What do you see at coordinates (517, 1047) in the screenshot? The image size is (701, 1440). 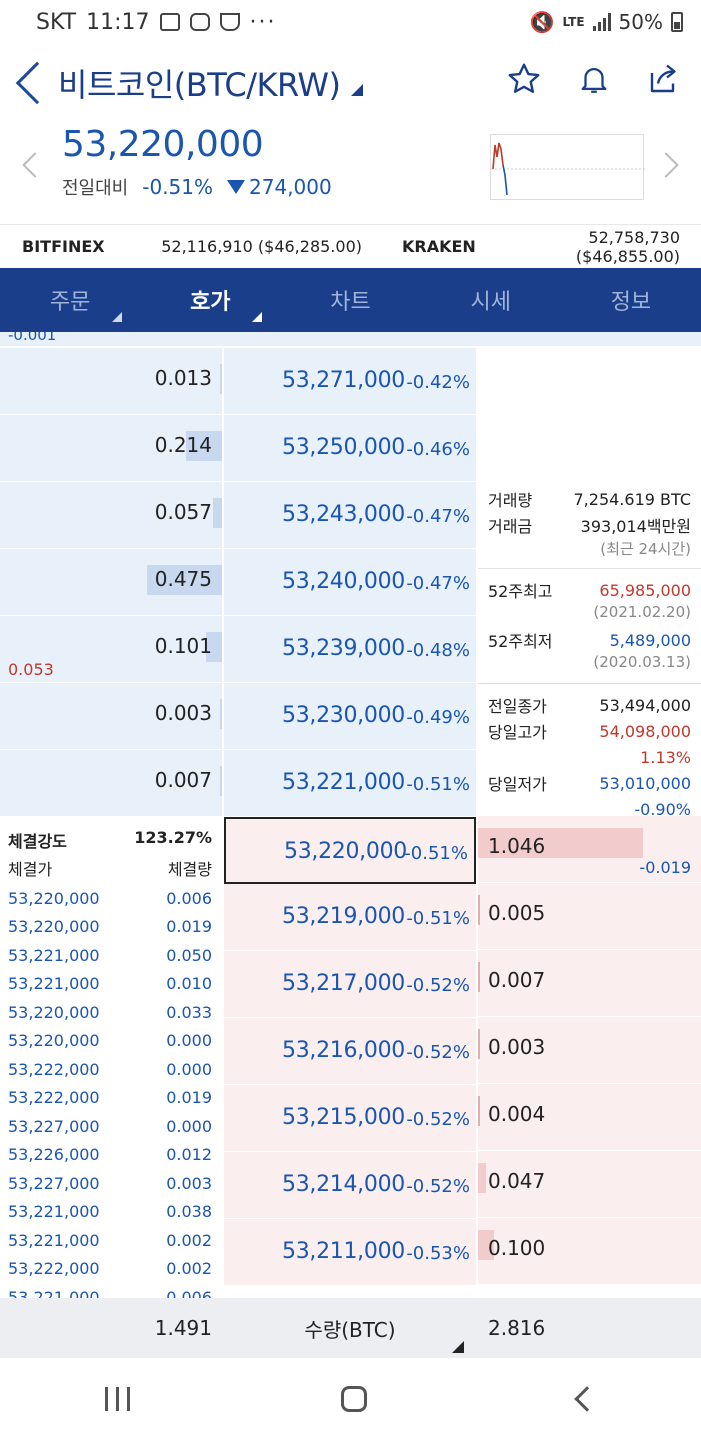 I see `bid-qty: 0.003` at bounding box center [517, 1047].